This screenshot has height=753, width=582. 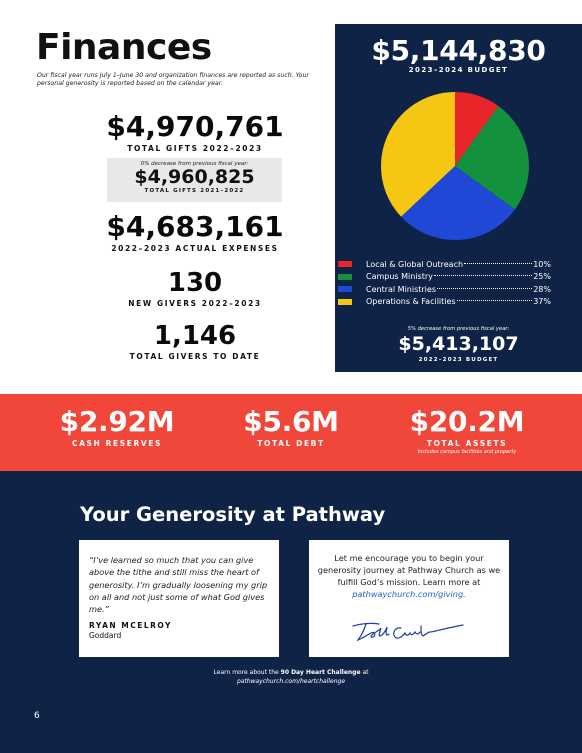 What do you see at coordinates (194, 164) in the screenshot?
I see `previous-gifts-note: 0% decrease from previous fiscal year:` at bounding box center [194, 164].